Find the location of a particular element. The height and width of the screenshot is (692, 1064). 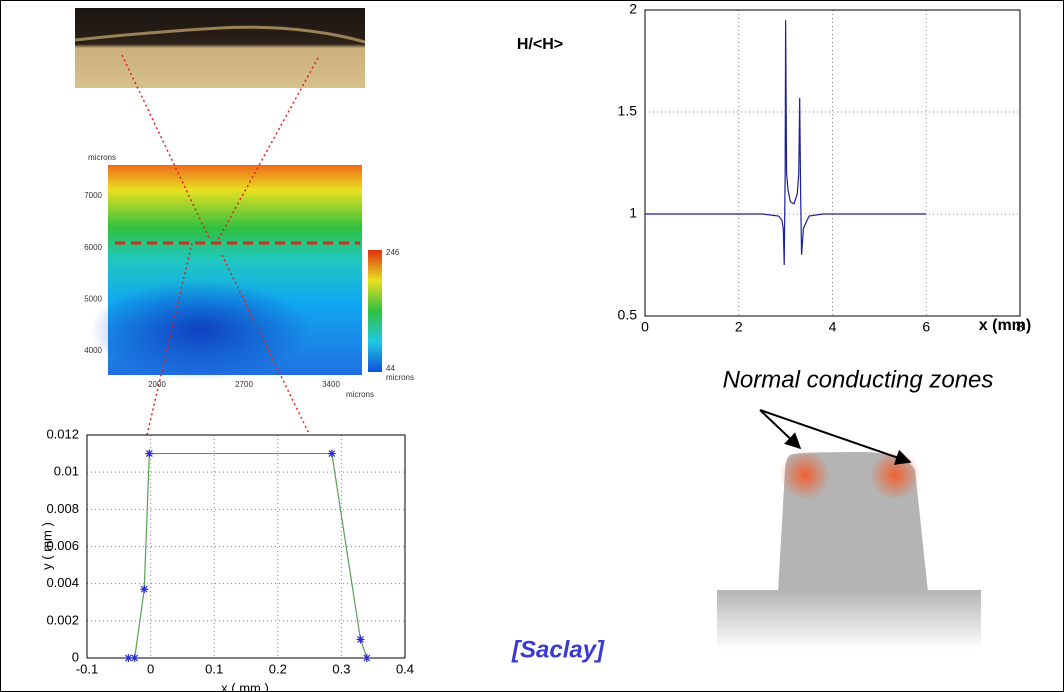

annotation: Normal conducting zones is located at coordinates (858, 379).